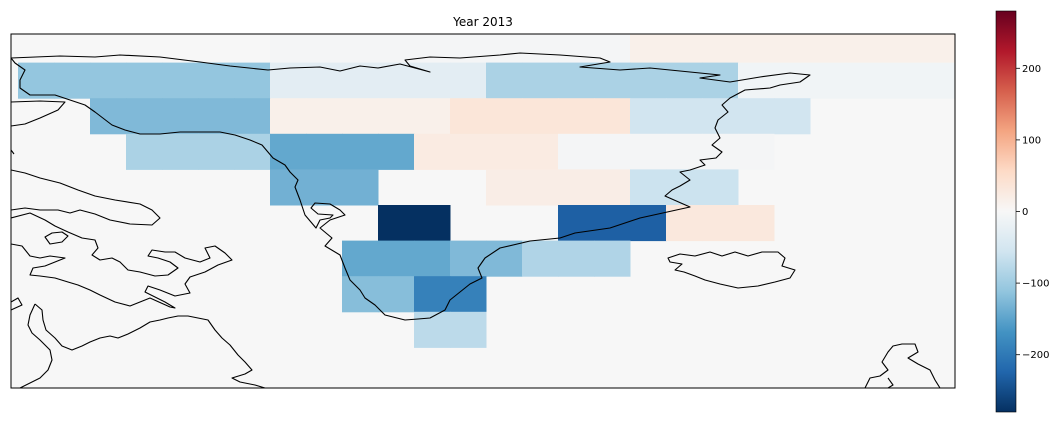  Describe the element at coordinates (38, 113) in the screenshot. I see `coastline-island-north` at that location.